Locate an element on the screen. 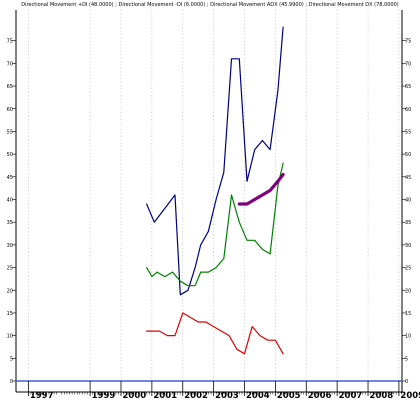 Image resolution: width=420 pixels, height=400 pixels. y-tick-label-right: 0 is located at coordinates (406, 382).